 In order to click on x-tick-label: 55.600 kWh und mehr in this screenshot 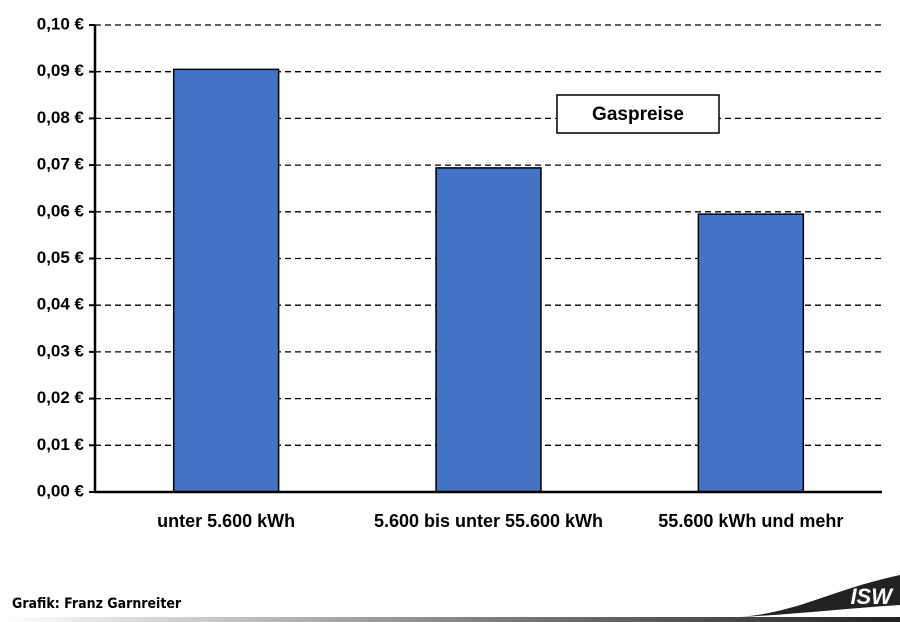, I will do `click(751, 521)`.